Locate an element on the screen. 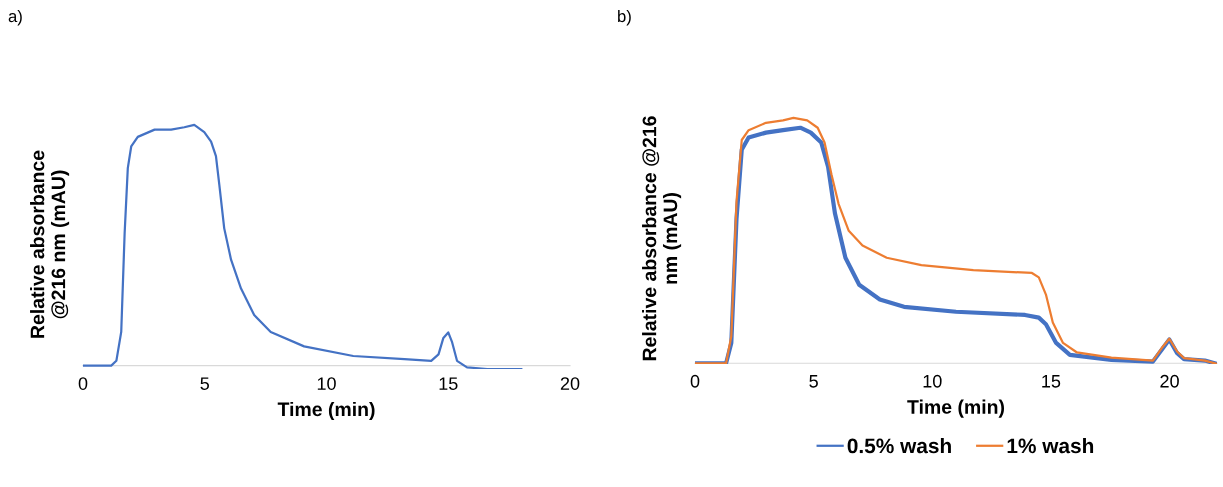  chart-title: a) is located at coordinates (15, 17).